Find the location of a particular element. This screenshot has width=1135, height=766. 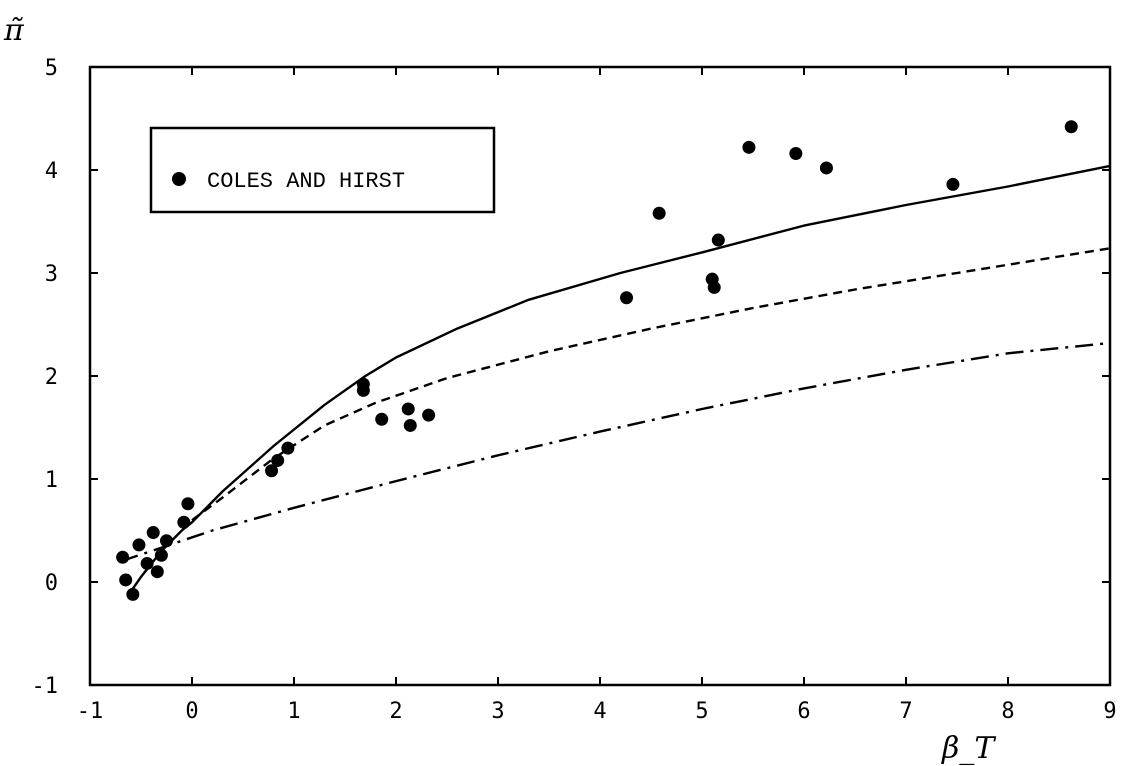

x-axis-title: β_T is located at coordinates (968, 748).